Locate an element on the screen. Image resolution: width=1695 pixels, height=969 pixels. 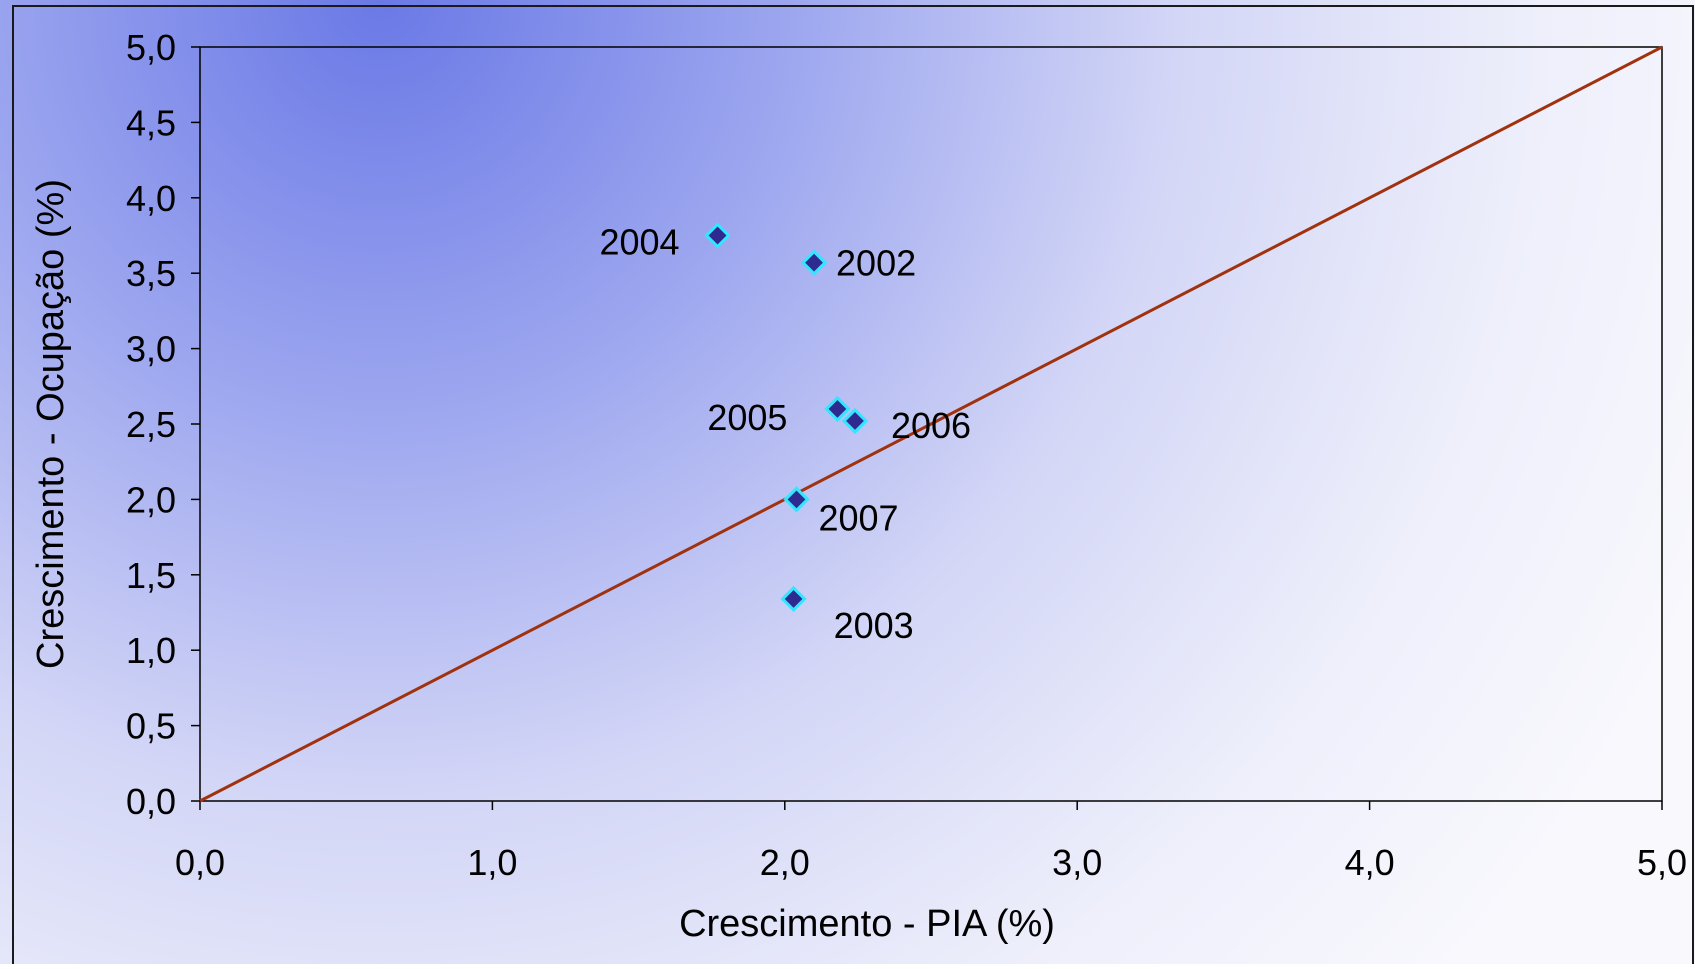
y-axis-ticks: 0,0 0,5 1,0 1,5 2,0 2,5 3,0 3,5 4,0 4,5 5,0 is located at coordinates (163, 424).